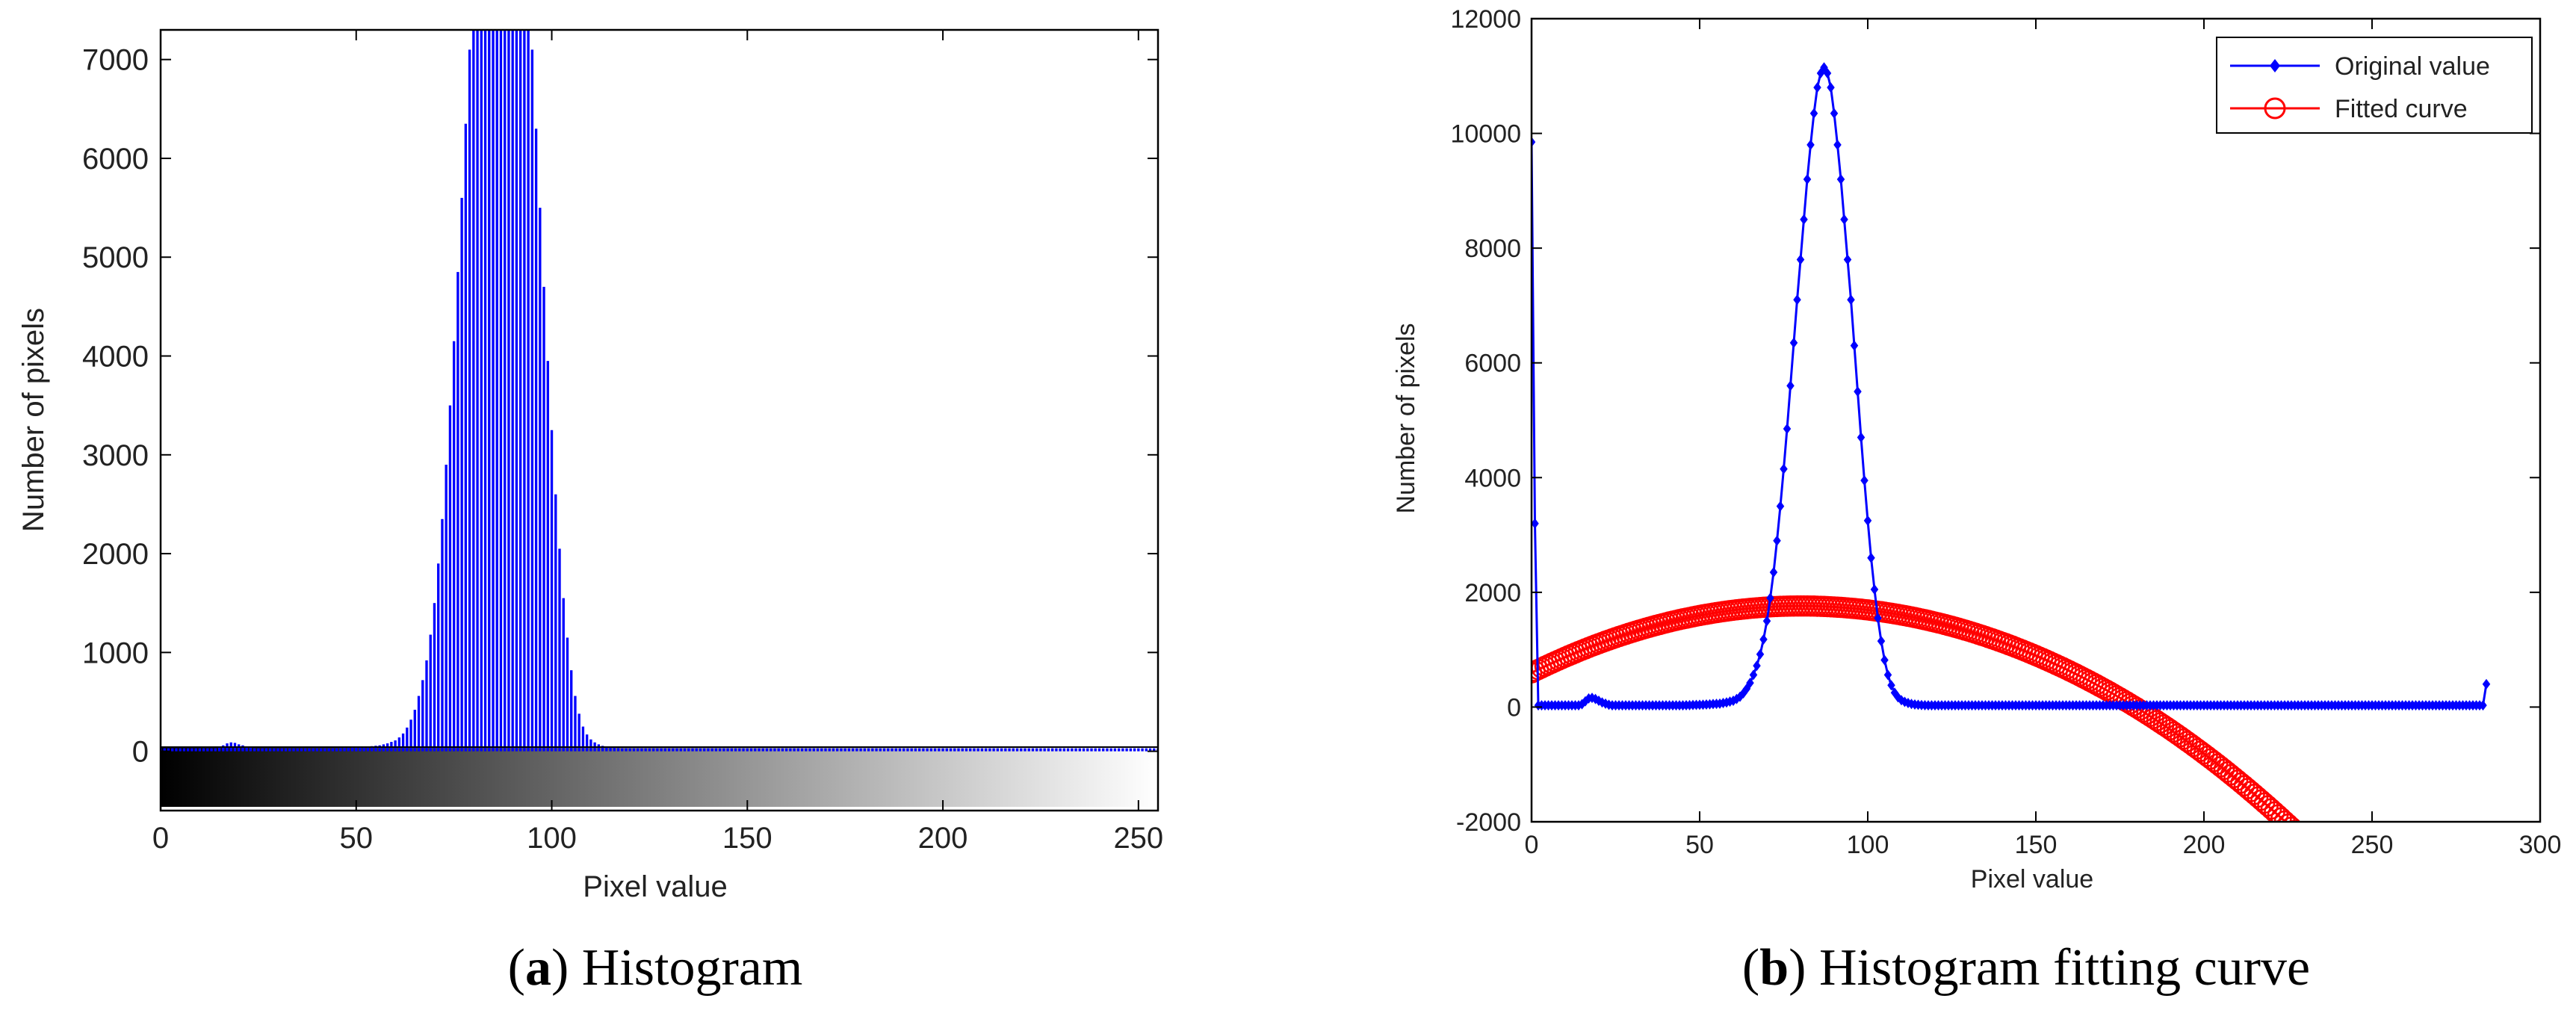 The height and width of the screenshot is (1022, 2576). What do you see at coordinates (1492, 478) in the screenshot?
I see `y-tick-label: 4000` at bounding box center [1492, 478].